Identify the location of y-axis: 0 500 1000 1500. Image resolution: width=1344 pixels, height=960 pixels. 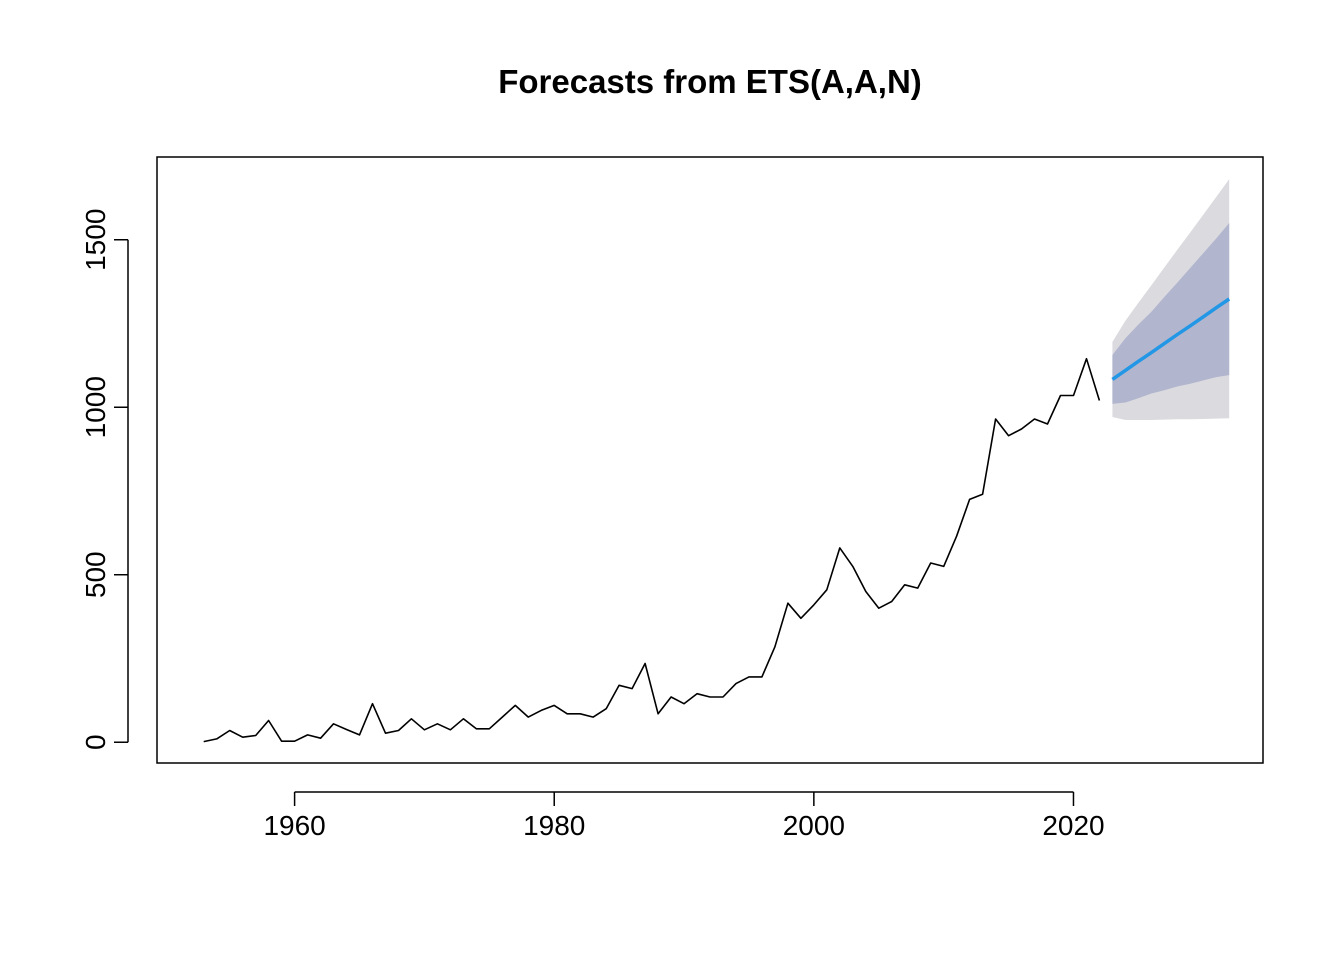
(104, 479).